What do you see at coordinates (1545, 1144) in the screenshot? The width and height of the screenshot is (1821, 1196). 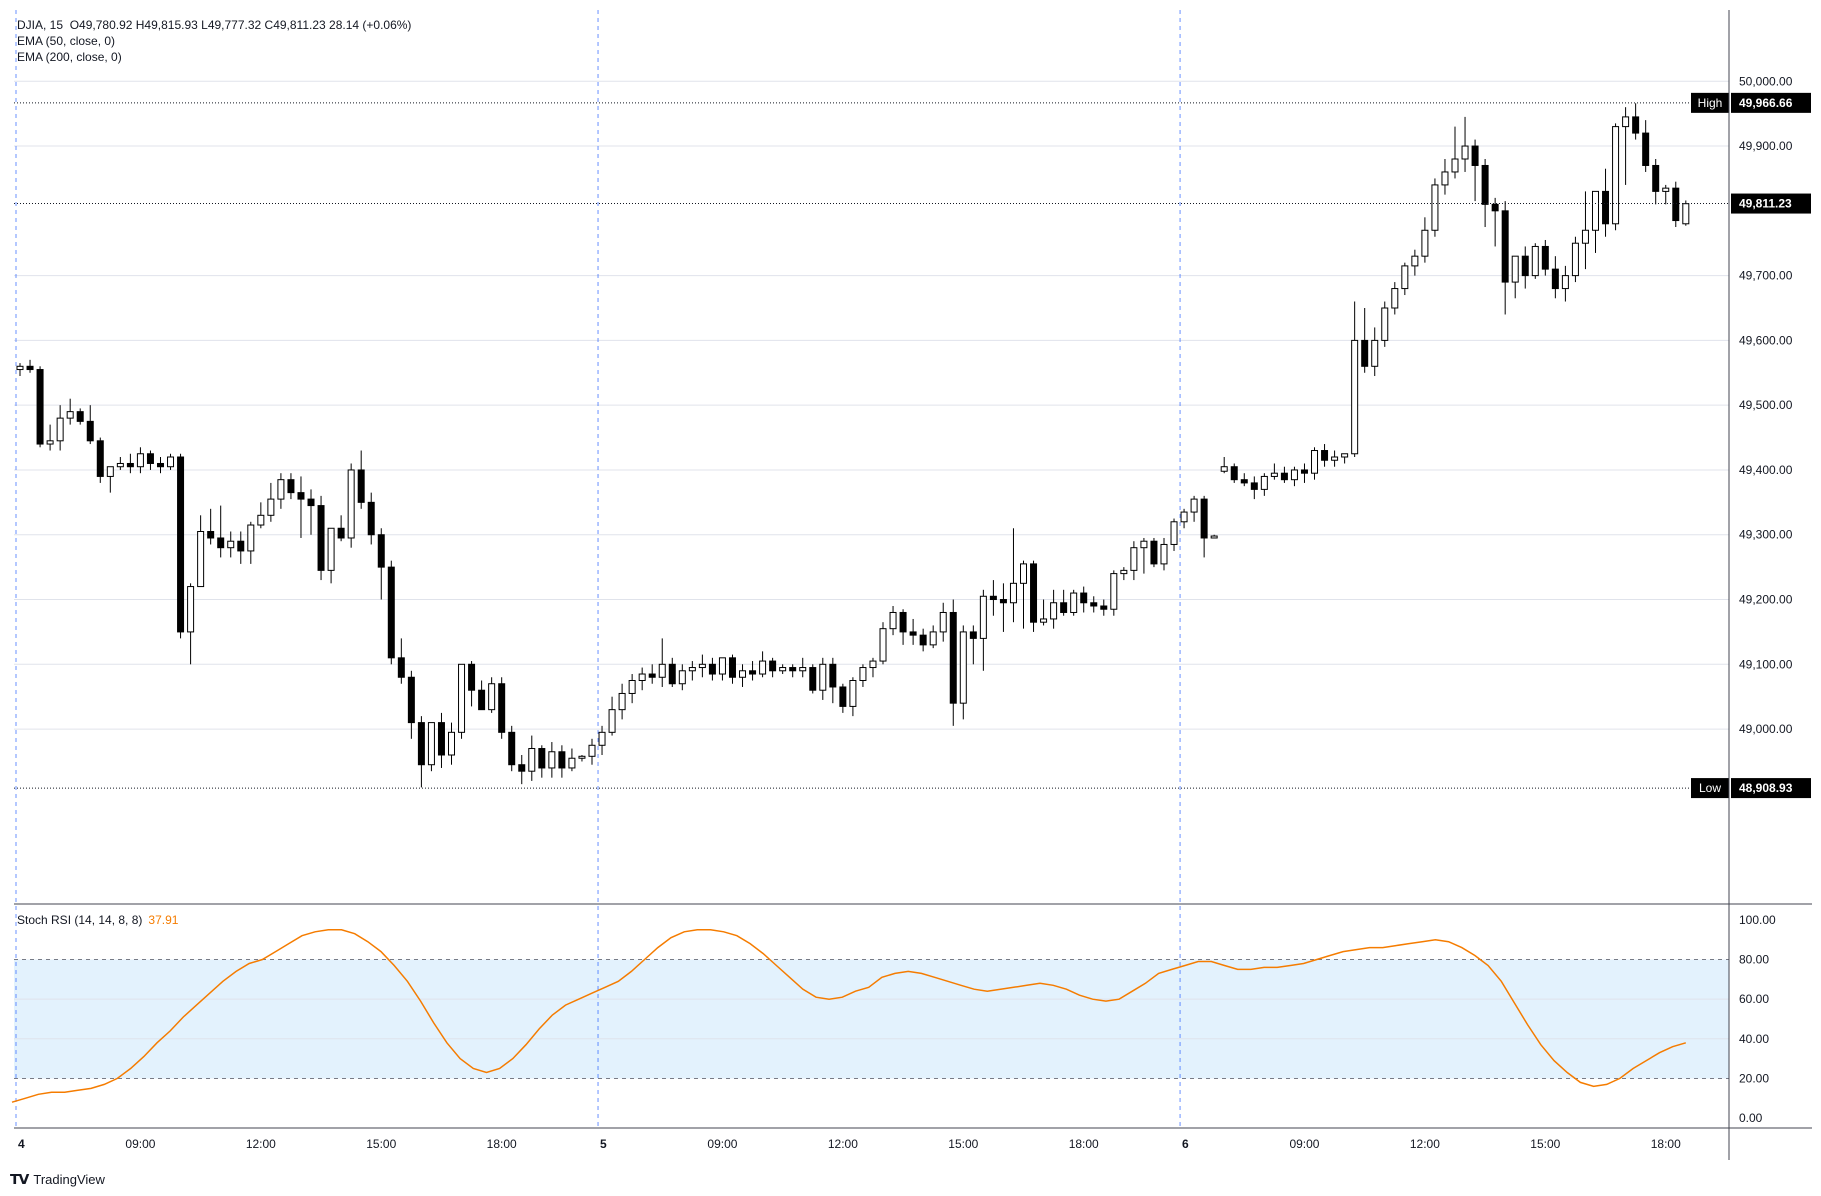 I see `time-tick-label: 15:00` at bounding box center [1545, 1144].